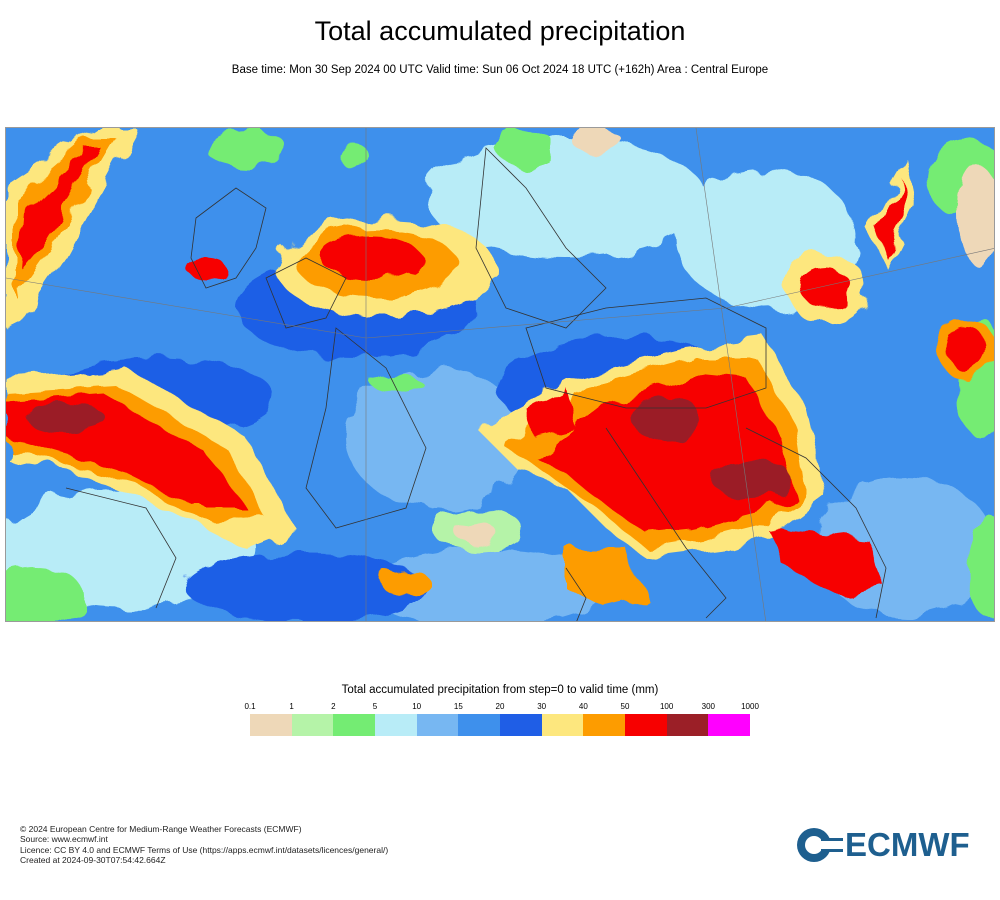 The image size is (1000, 900). I want to click on ecmwf-logo-text: ECMWF, so click(907, 844).